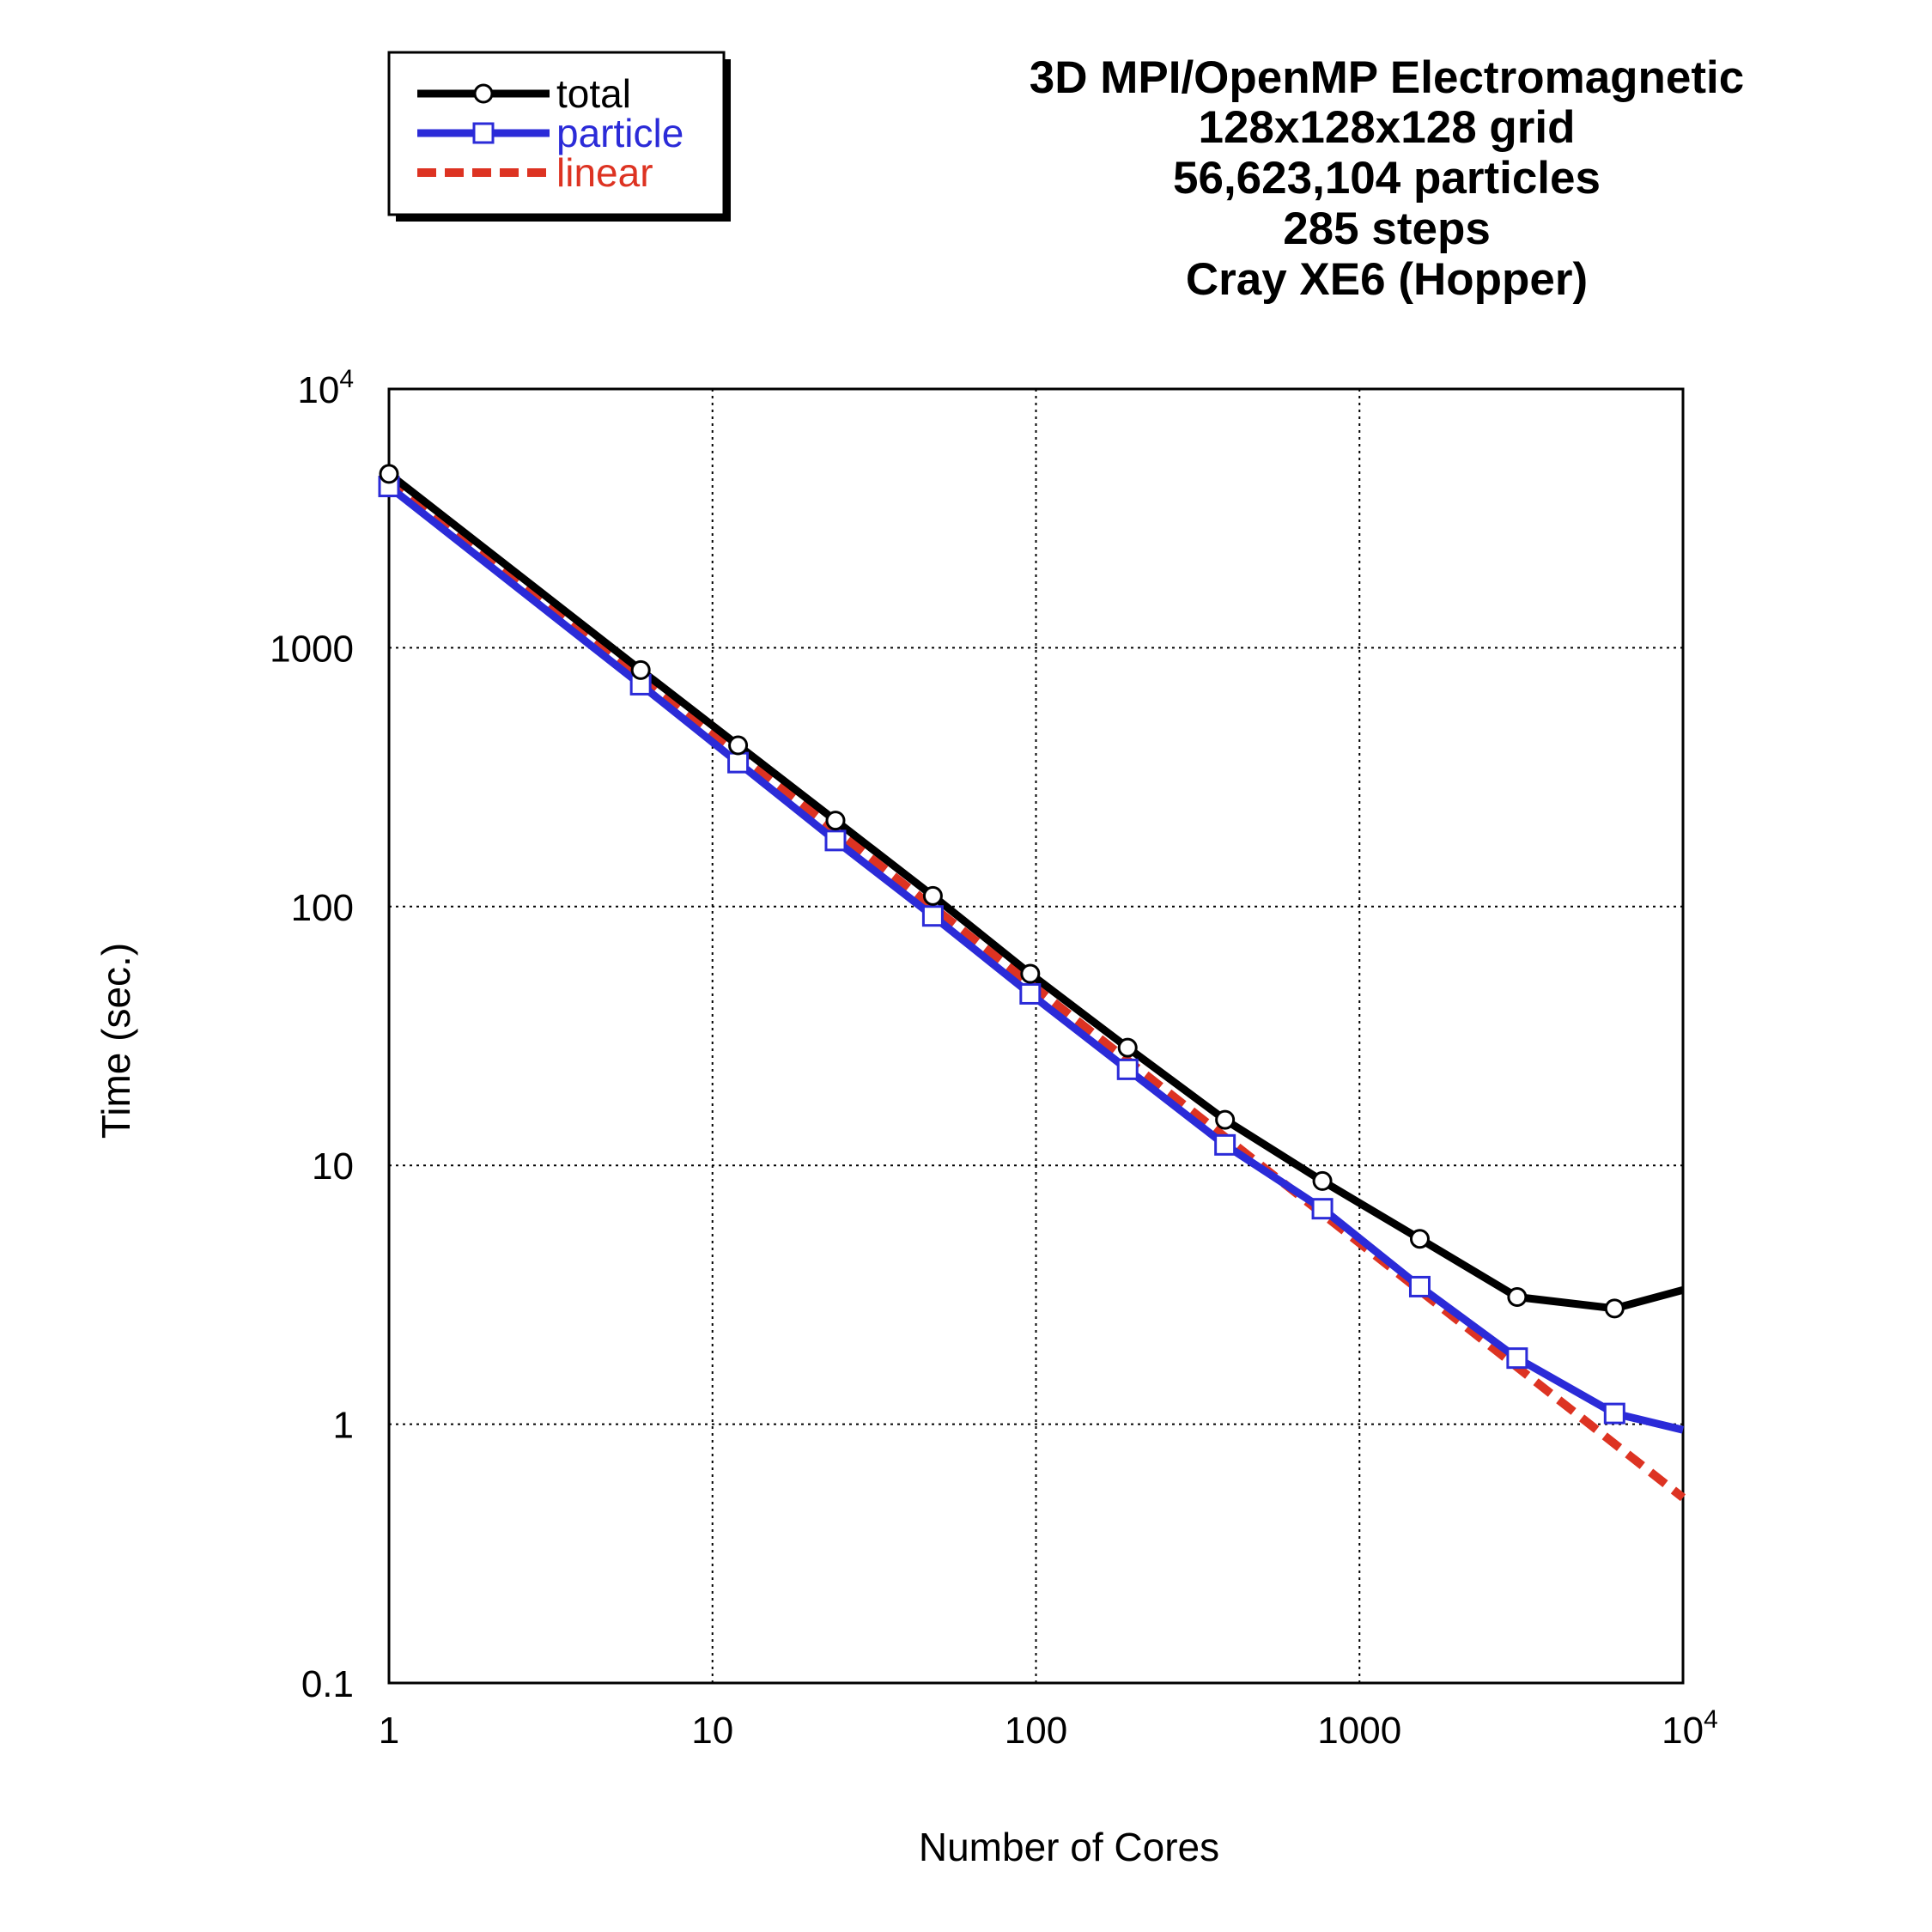 The height and width of the screenshot is (1932, 1932). What do you see at coordinates (325, 388) in the screenshot?
I see `y-tick-label: 10⁴` at bounding box center [325, 388].